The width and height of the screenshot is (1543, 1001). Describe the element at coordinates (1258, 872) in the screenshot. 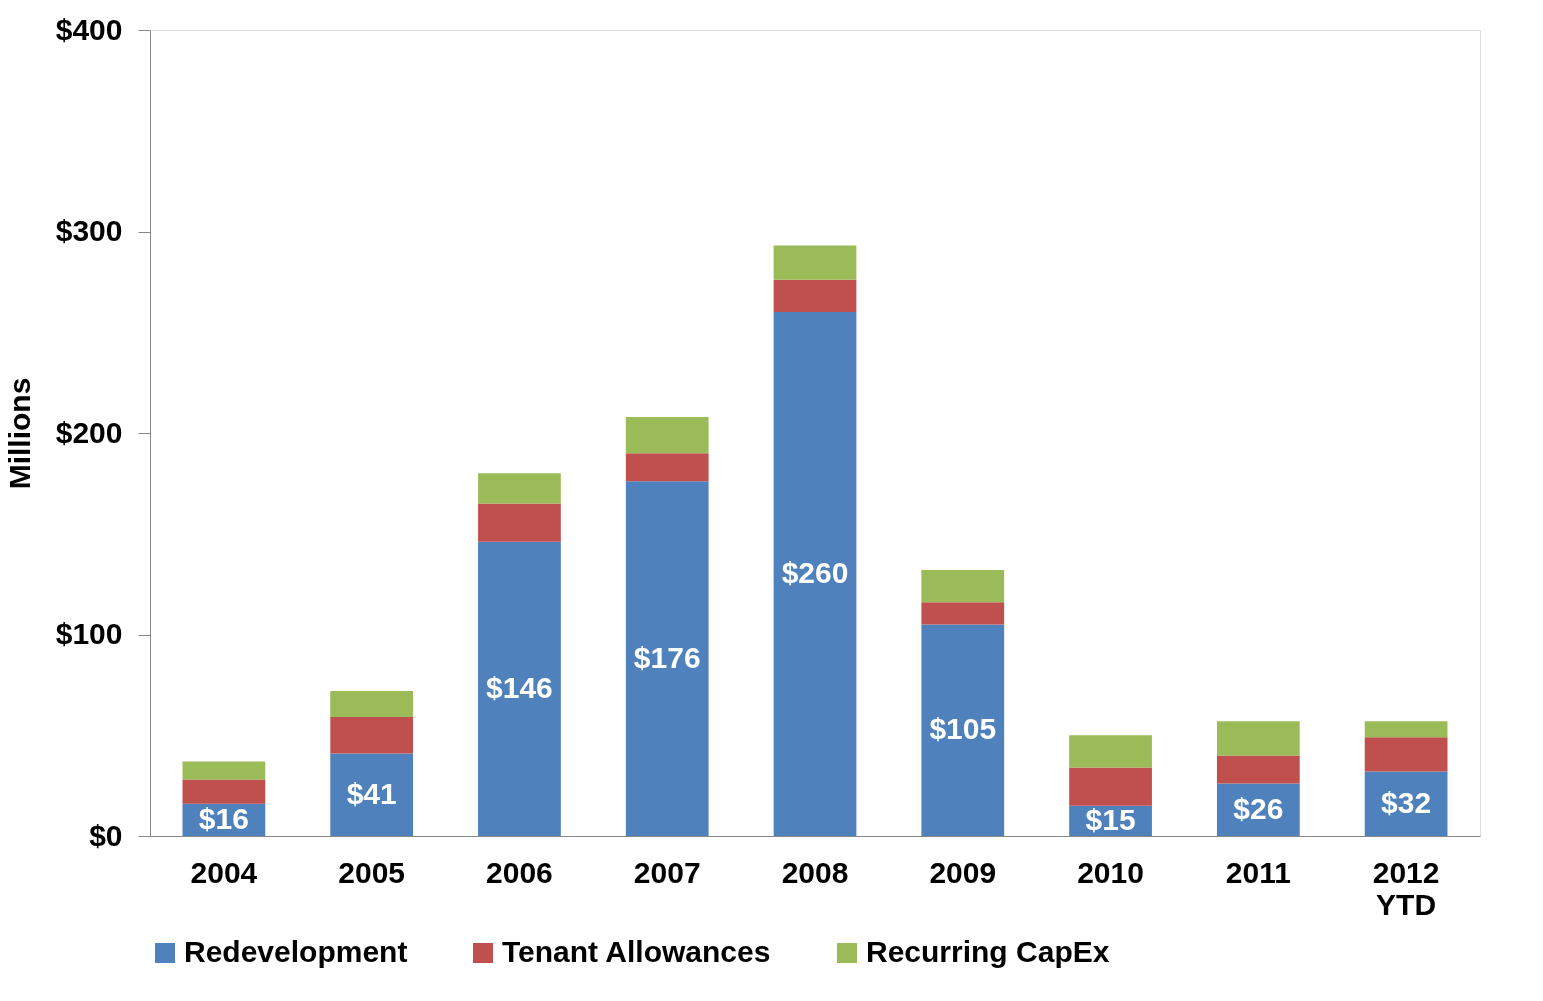

I see `x-tick-label: 2011` at that location.